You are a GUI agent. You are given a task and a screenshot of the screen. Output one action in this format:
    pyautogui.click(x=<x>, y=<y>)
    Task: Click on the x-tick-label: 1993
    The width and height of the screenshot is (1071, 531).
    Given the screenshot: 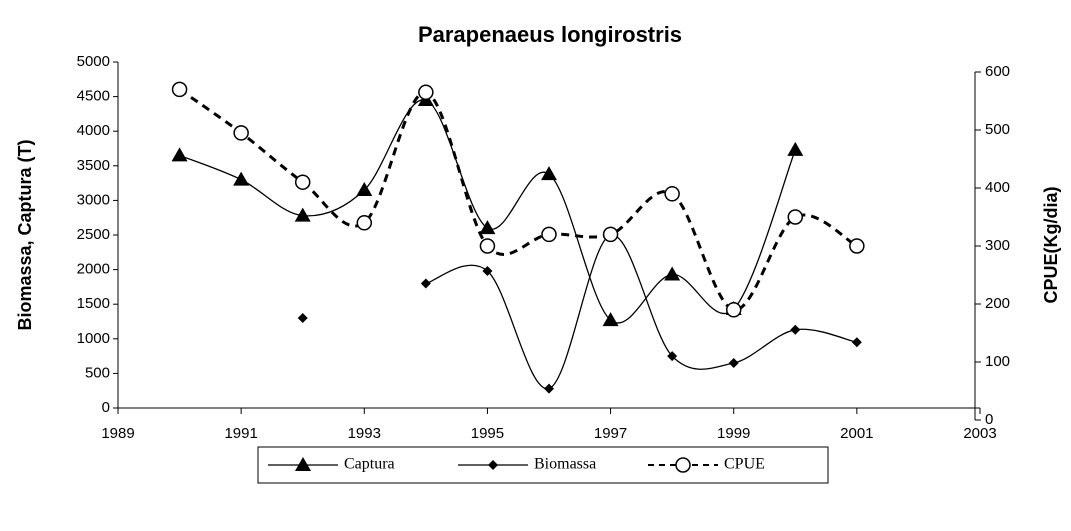 What is the action you would take?
    pyautogui.click(x=364, y=433)
    